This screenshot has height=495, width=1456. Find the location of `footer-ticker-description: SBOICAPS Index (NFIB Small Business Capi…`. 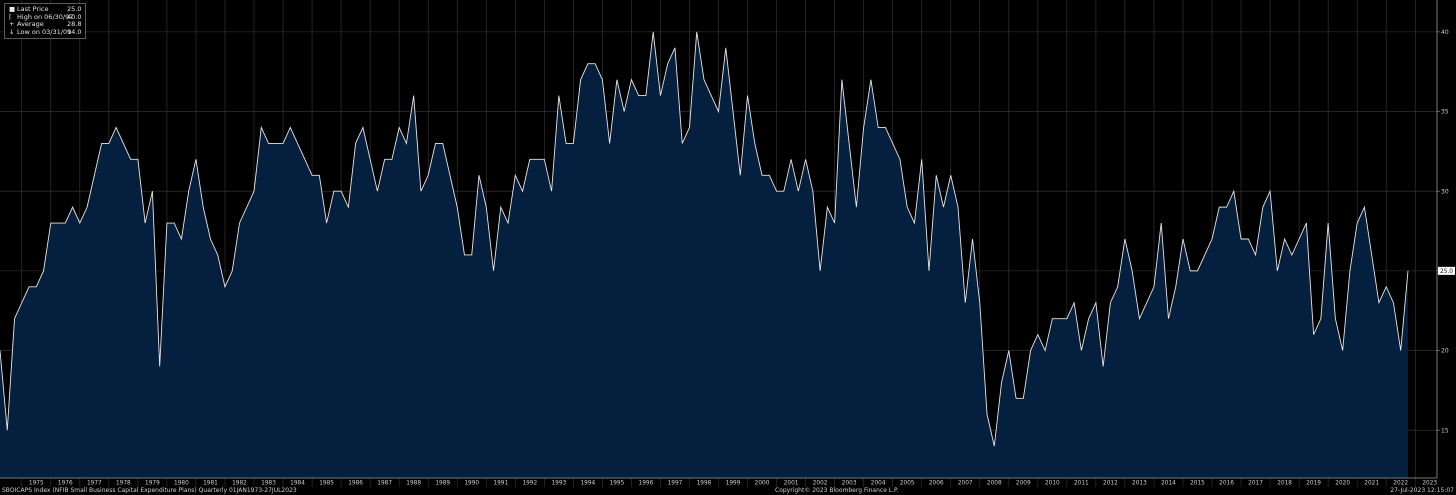

footer-ticker-description: SBOICAPS Index (NFIB Small Business Capi… is located at coordinates (149, 490).